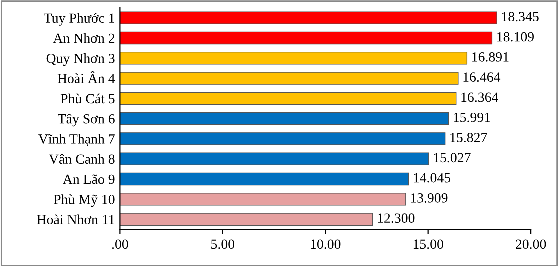  What do you see at coordinates (516, 37) in the screenshot?
I see `data-label: 18.109` at bounding box center [516, 37].